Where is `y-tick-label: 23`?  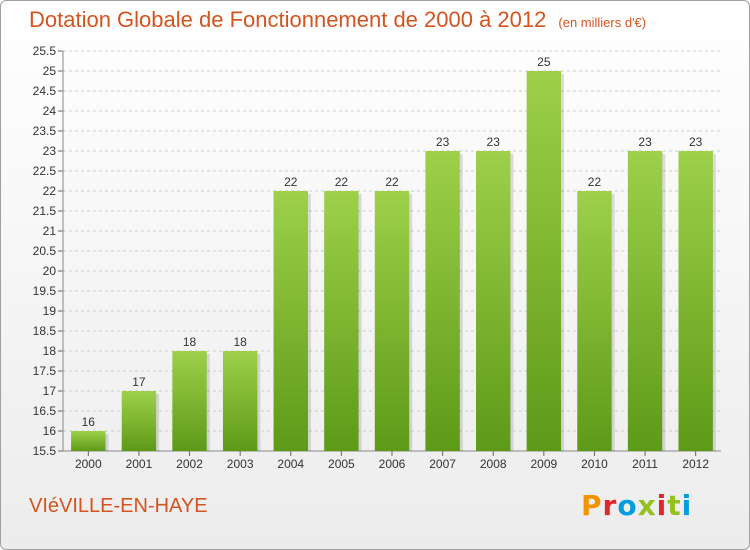 y-tick-label: 23 is located at coordinates (50, 151).